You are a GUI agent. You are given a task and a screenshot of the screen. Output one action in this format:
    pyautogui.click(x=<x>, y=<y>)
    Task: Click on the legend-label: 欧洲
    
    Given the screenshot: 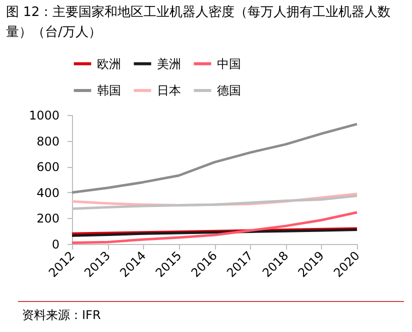 What is the action you would take?
    pyautogui.click(x=109, y=63)
    